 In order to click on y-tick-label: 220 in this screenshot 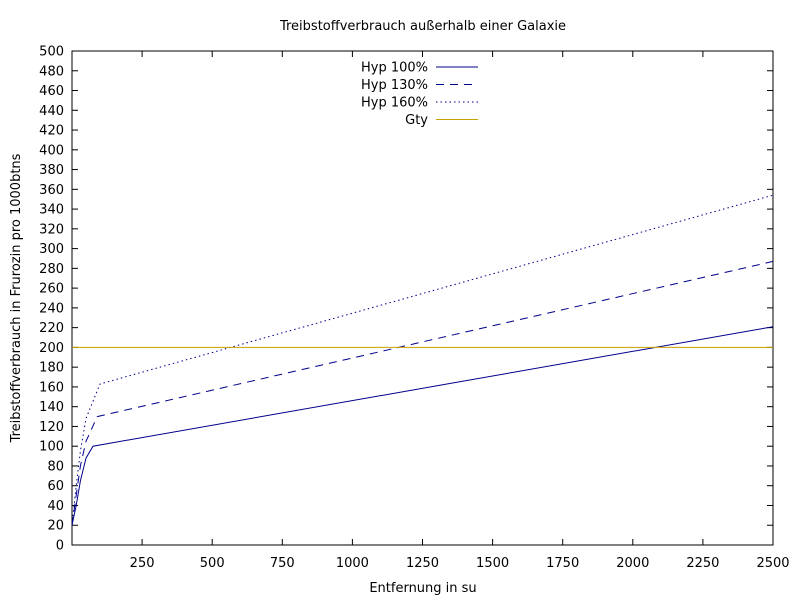, I will do `click(51, 328)`.